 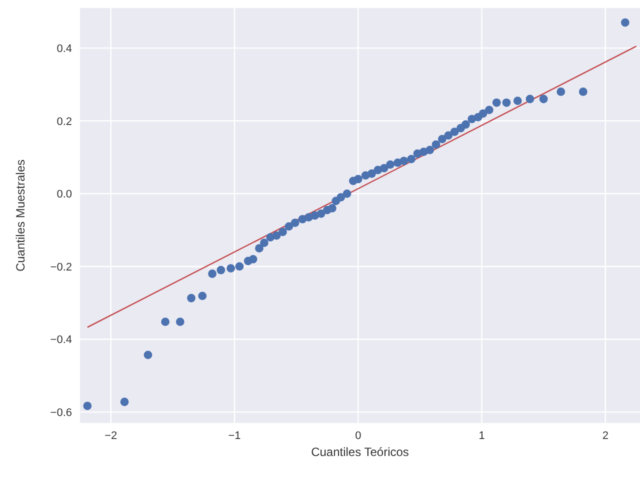 I want to click on y-tick-label: 0.0, so click(x=64, y=194).